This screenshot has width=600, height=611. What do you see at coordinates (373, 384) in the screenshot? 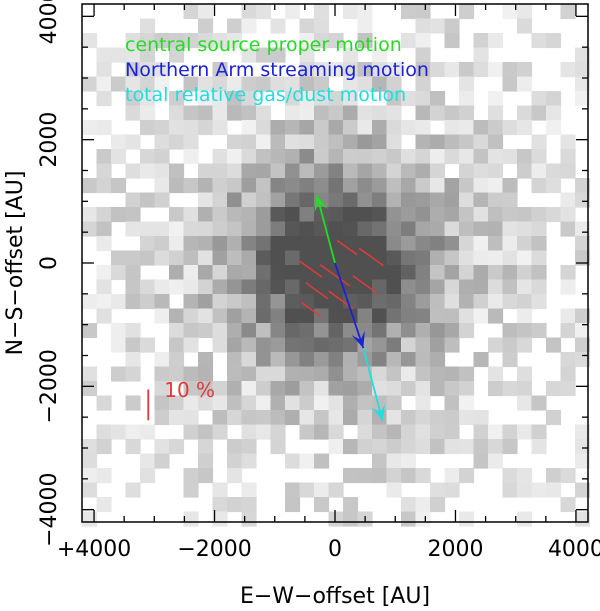
I see `motion-arrow-shaft` at bounding box center [373, 384].